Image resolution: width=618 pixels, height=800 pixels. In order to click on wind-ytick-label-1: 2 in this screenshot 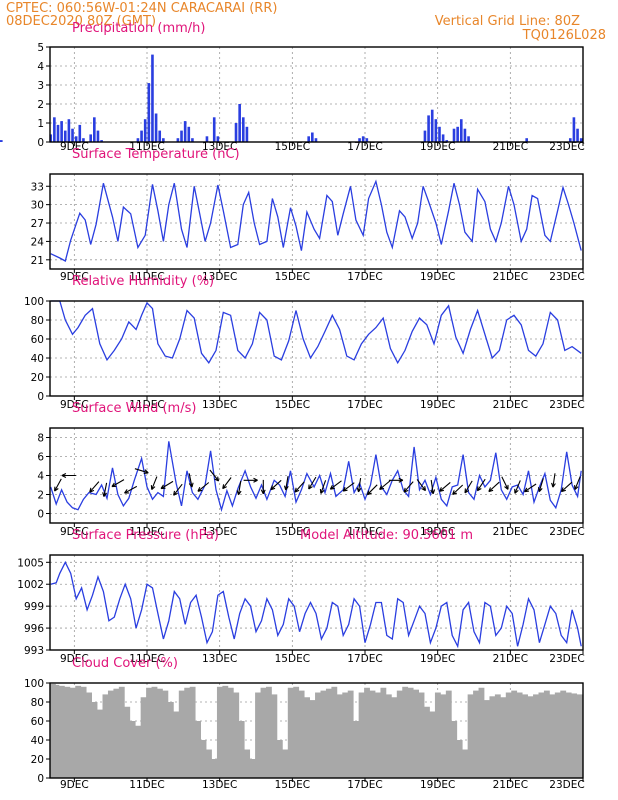, I will do `click(40, 496)`.